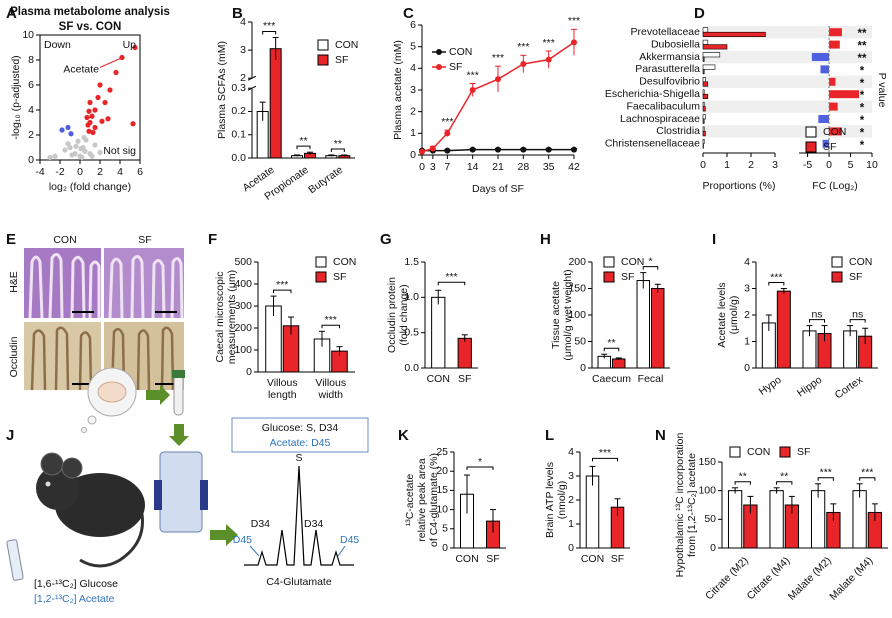 The width and height of the screenshot is (892, 618). Describe the element at coordinates (238, 135) in the screenshot. I see `y-tick-label: 0.1` at that location.